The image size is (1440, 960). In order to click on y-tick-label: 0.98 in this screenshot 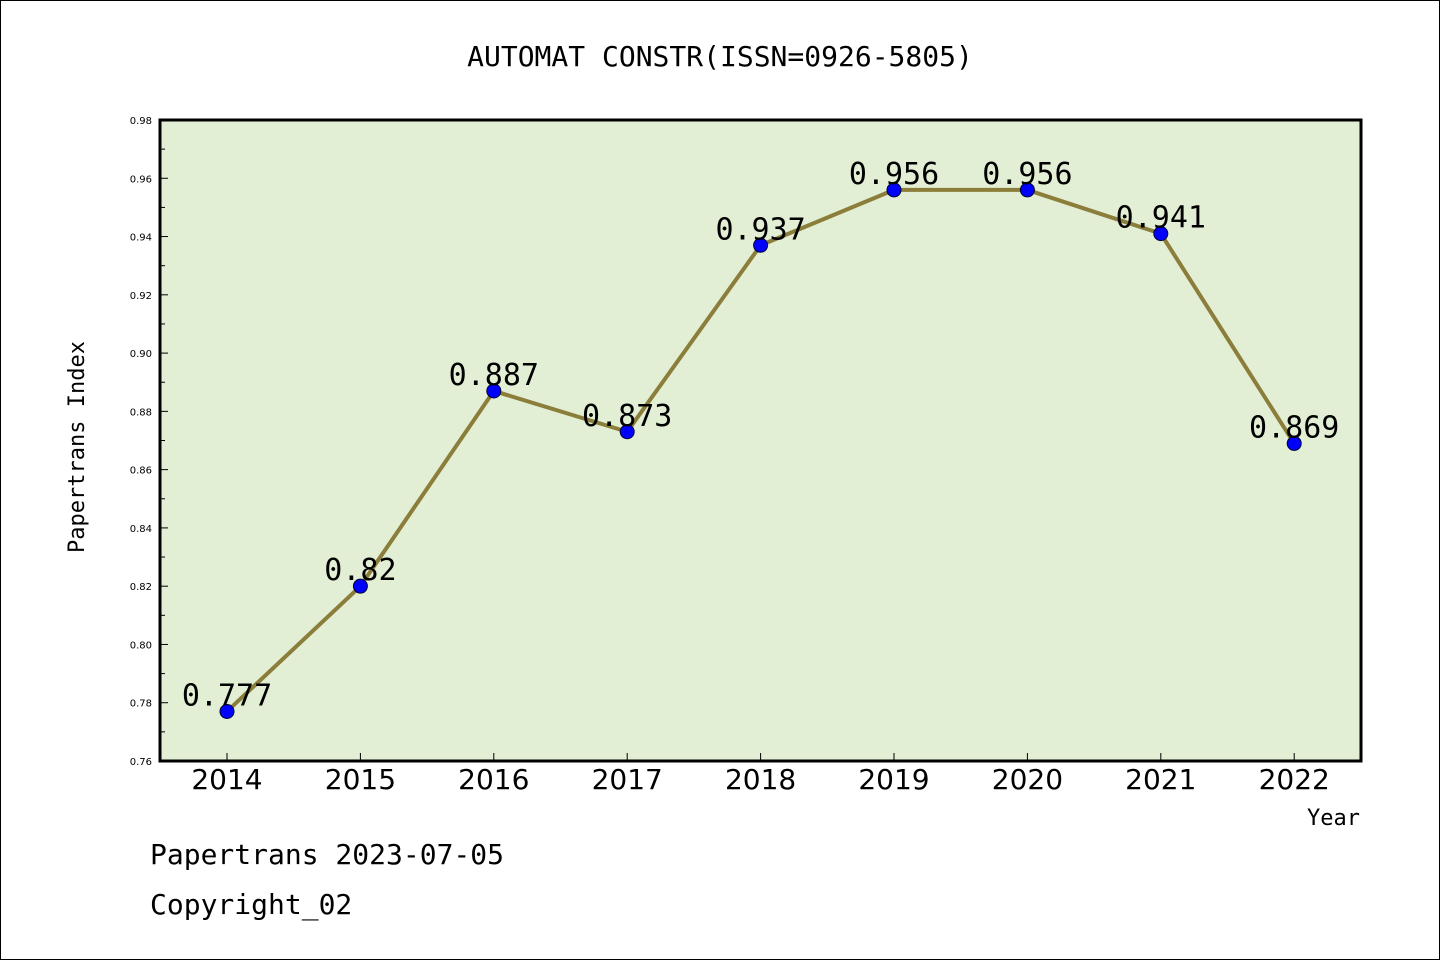, I will do `click(141, 121)`.